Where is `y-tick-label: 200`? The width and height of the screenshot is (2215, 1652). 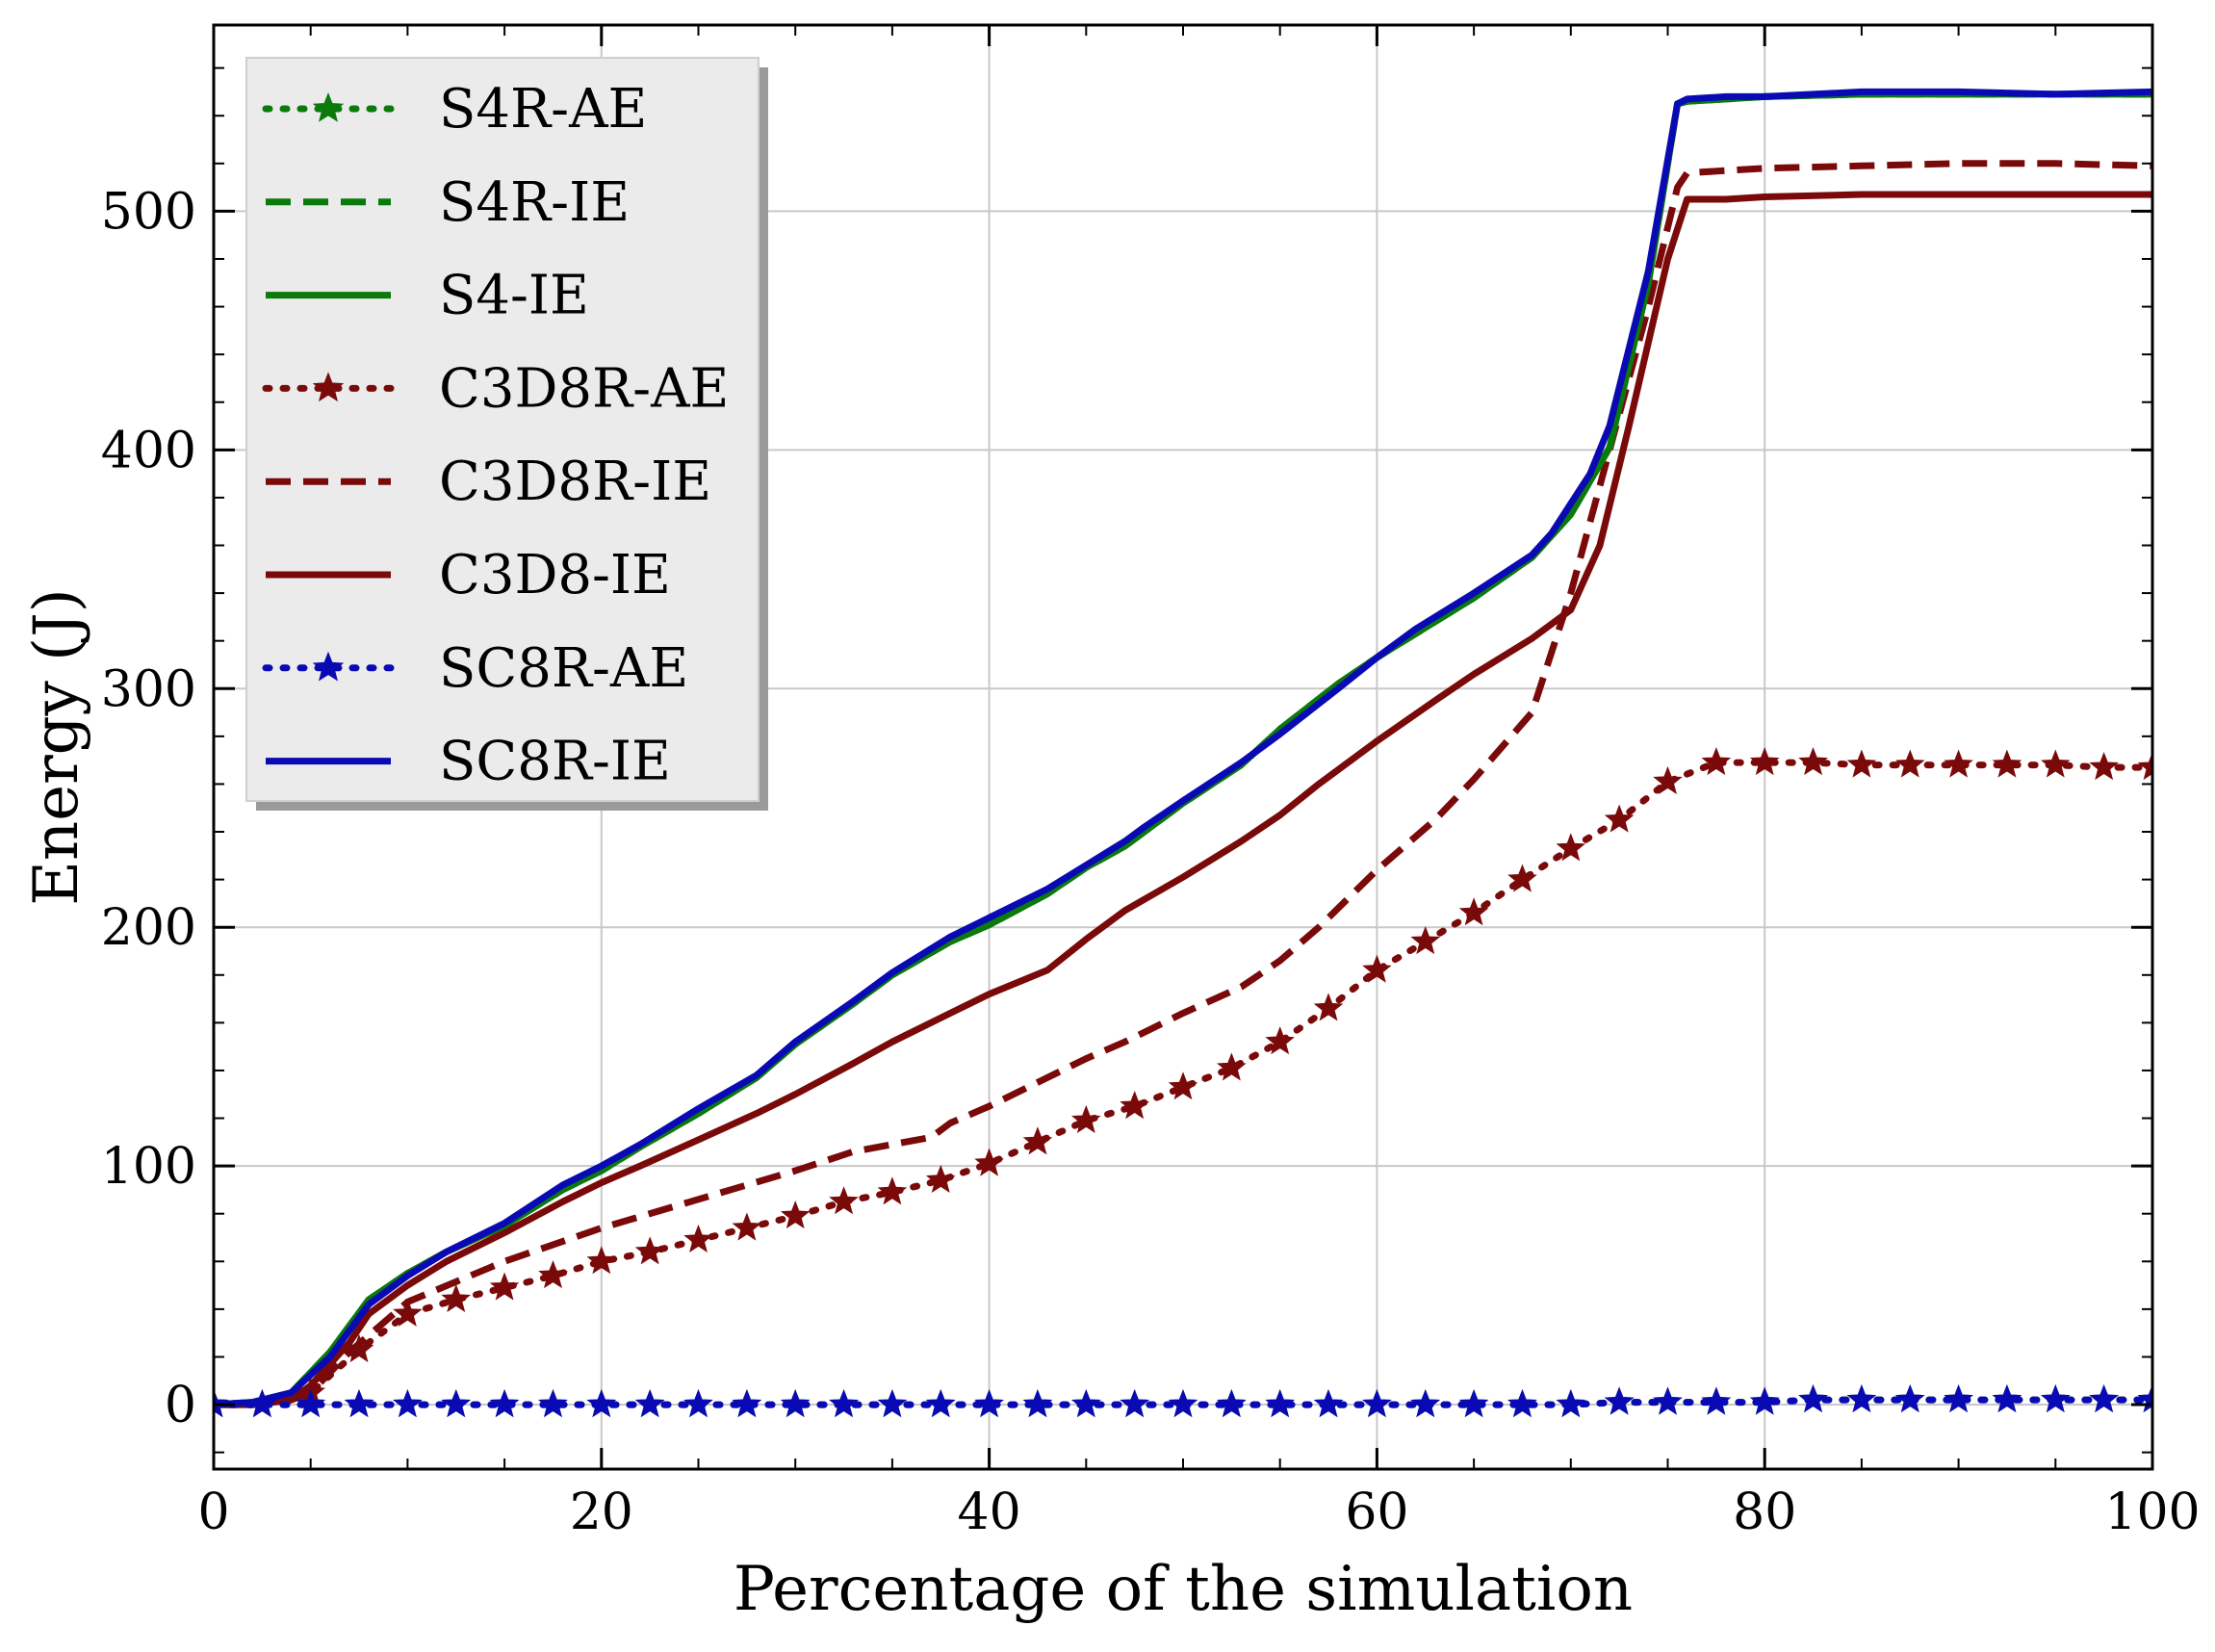 y-tick-label: 200 is located at coordinates (148, 928).